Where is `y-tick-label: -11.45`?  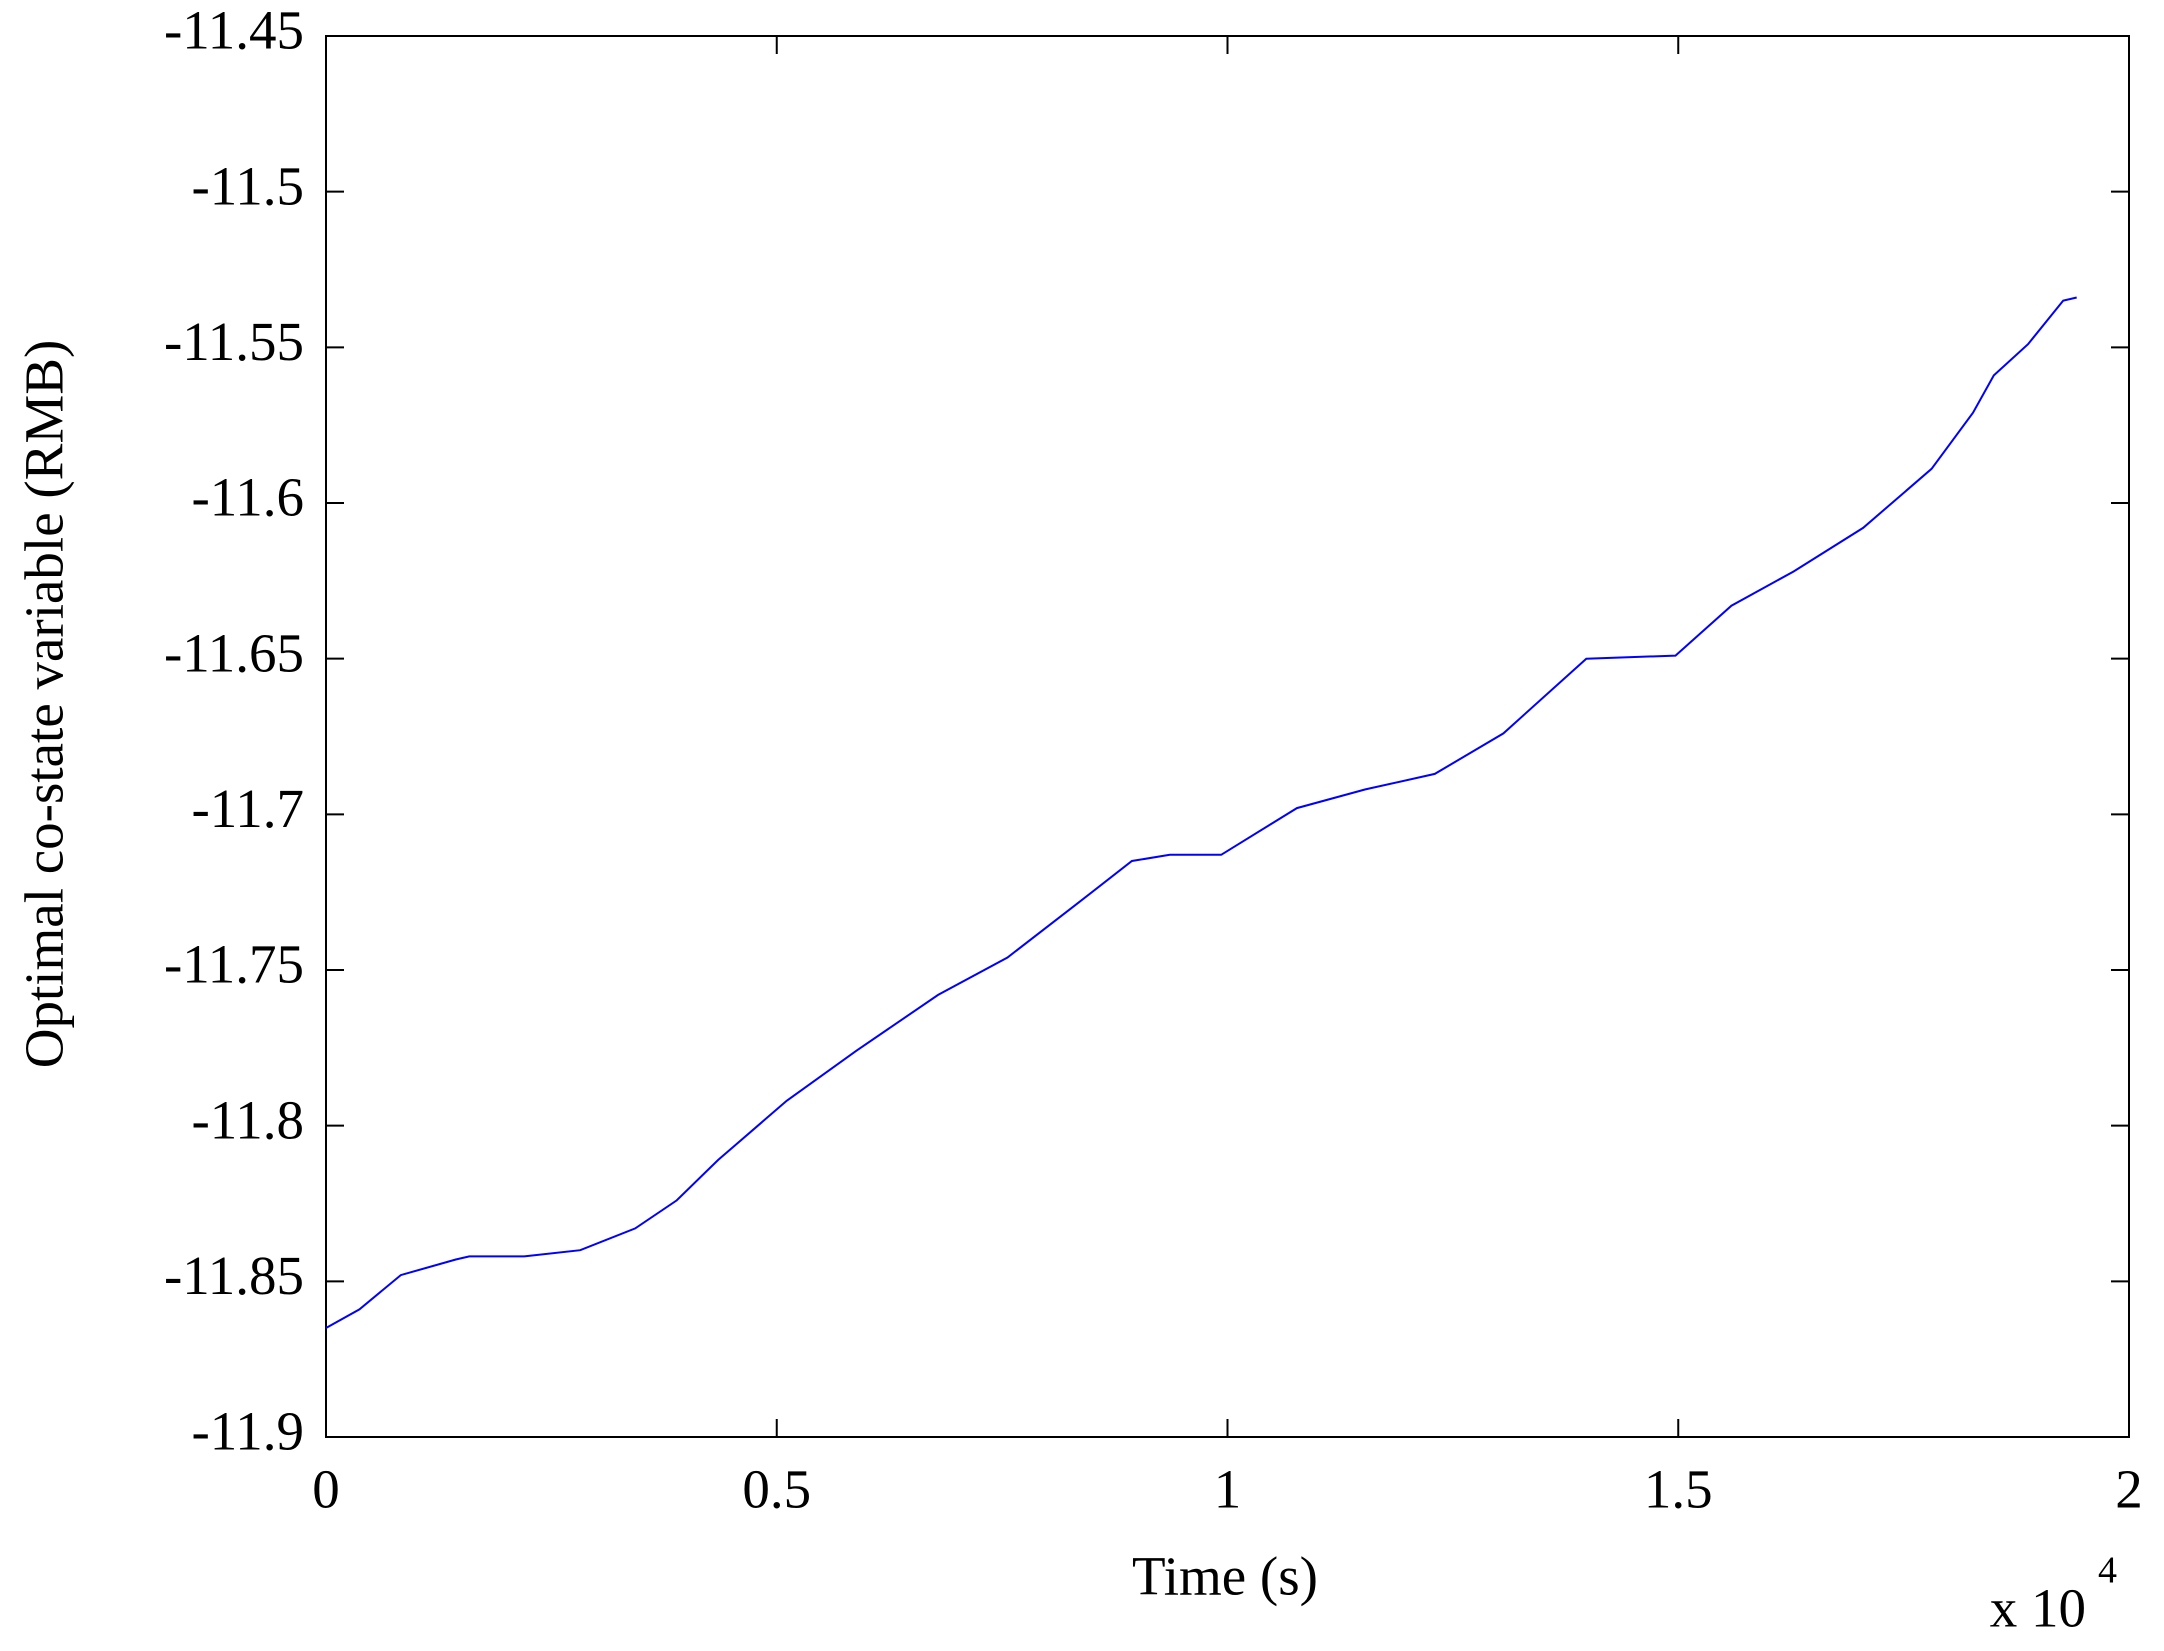
y-tick-label: -11.45 is located at coordinates (234, 30).